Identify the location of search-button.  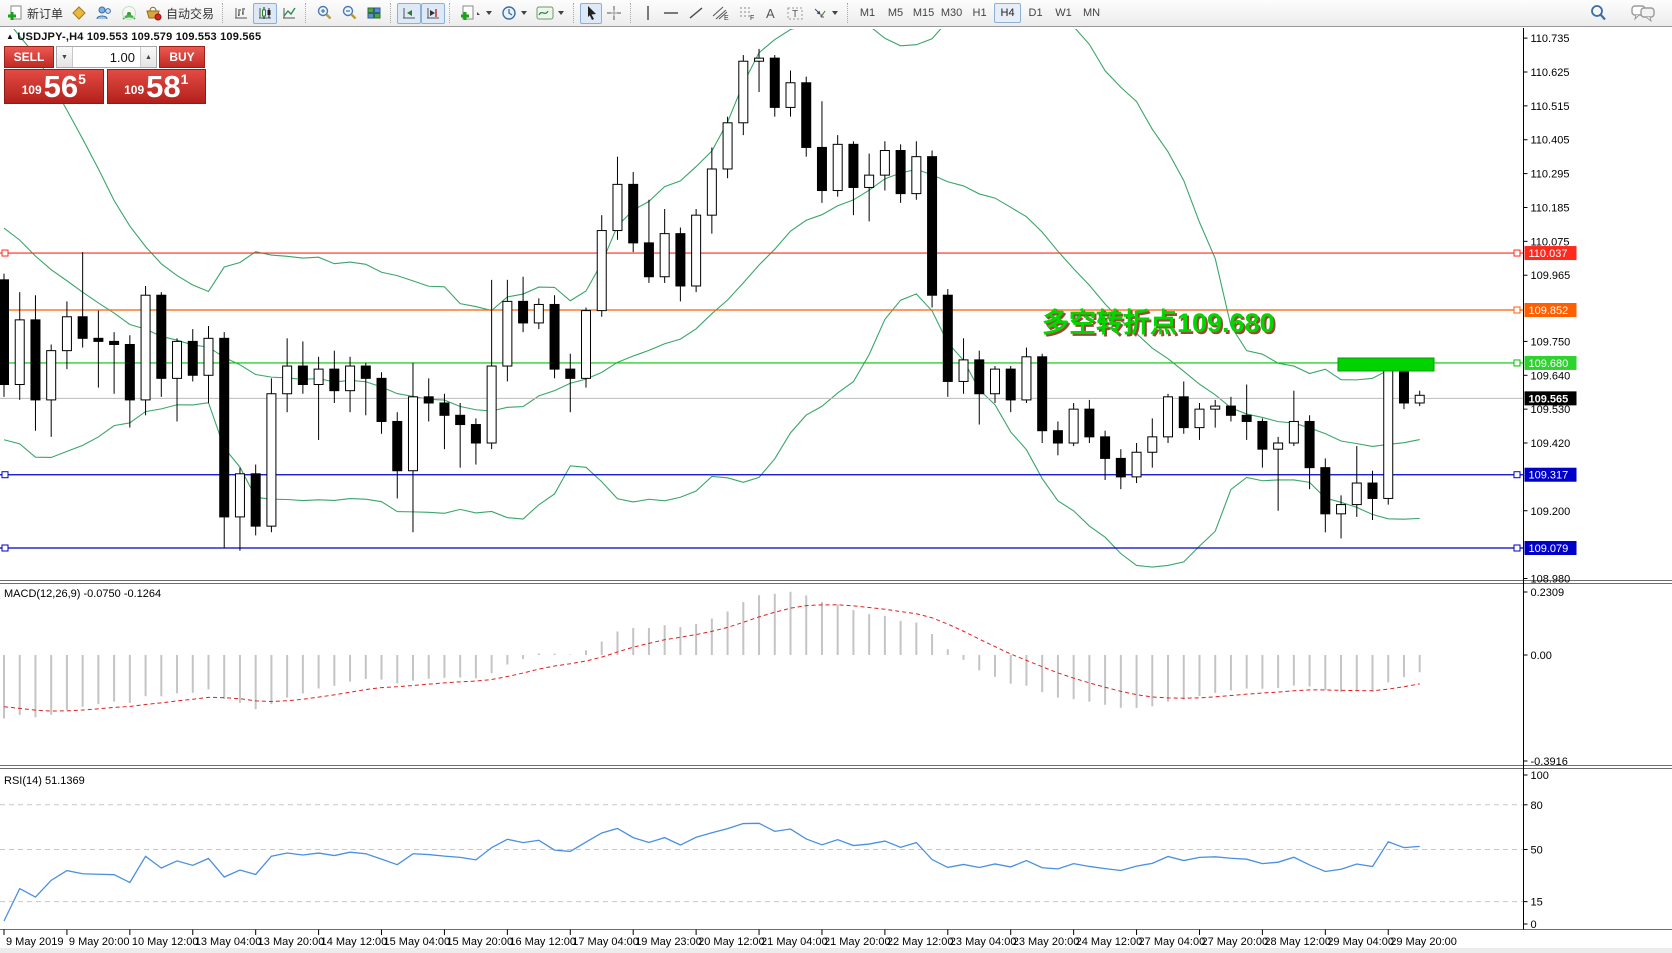
(1598, 13).